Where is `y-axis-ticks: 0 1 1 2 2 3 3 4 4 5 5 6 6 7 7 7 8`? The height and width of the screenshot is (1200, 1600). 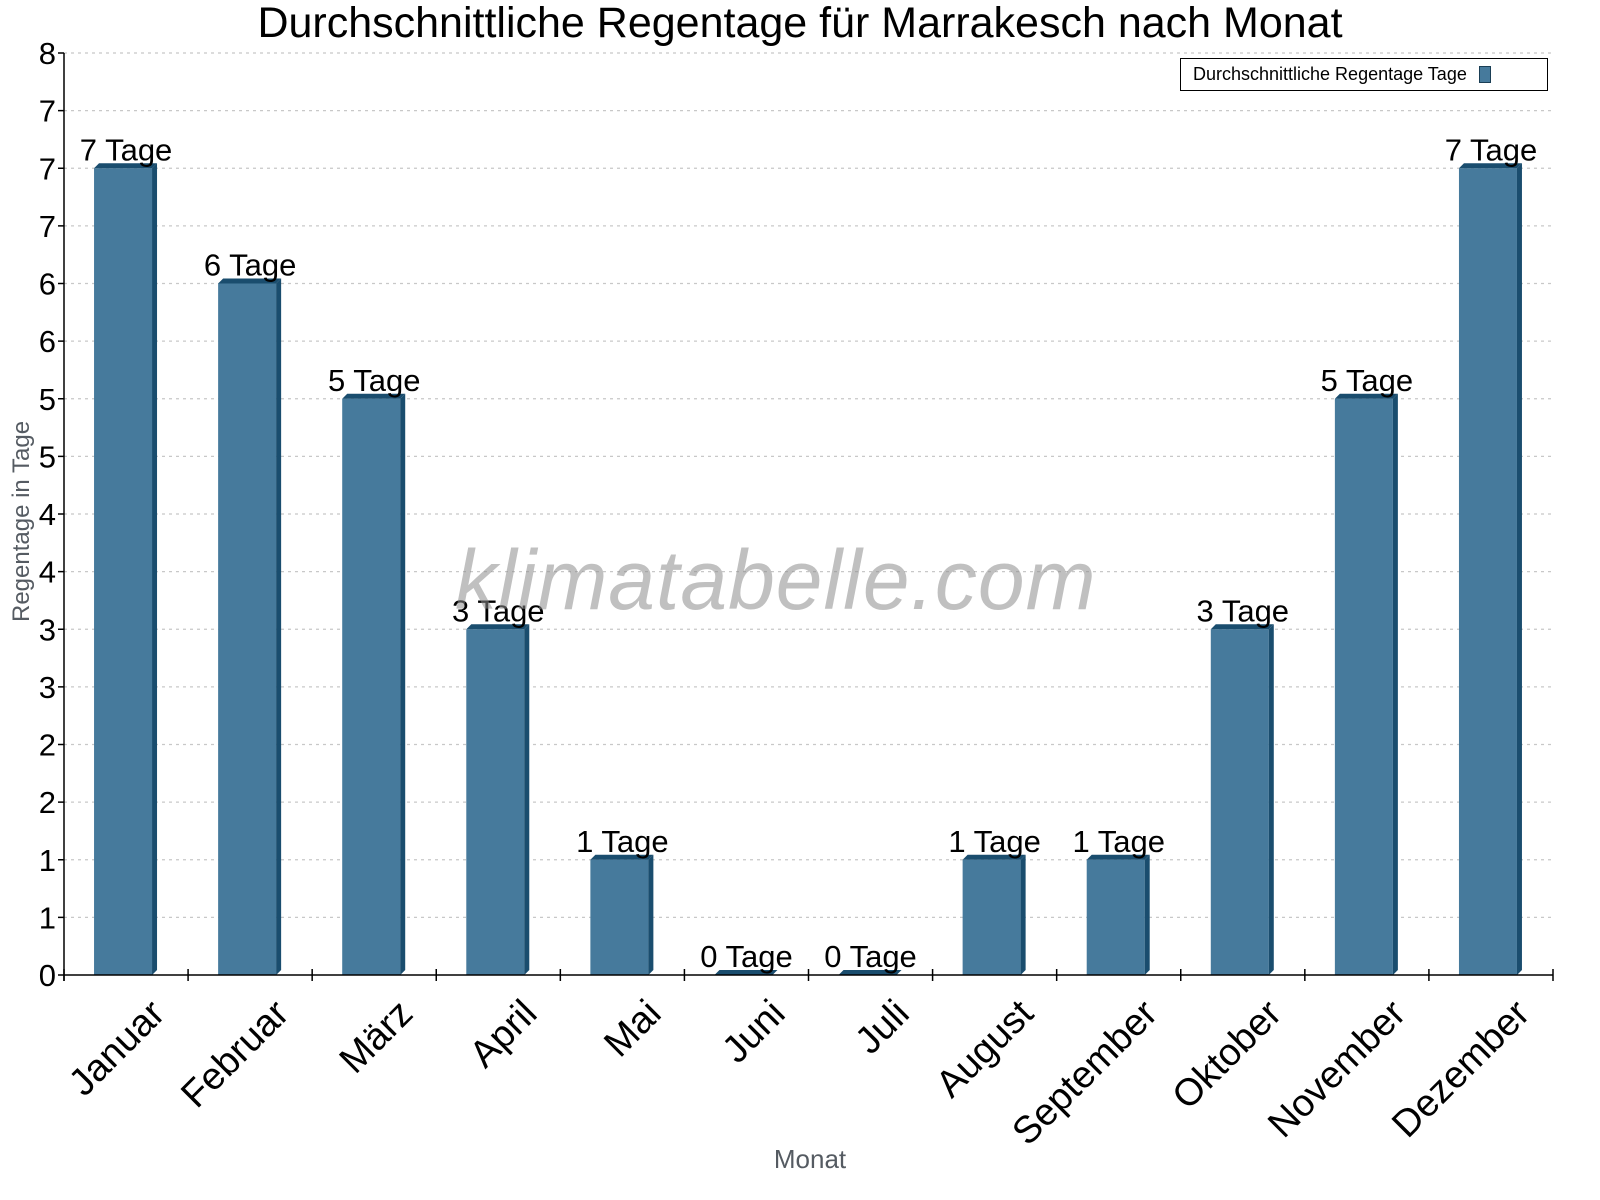 y-axis-ticks: 0 1 1 2 2 3 3 4 4 5 5 6 6 7 7 7 8 is located at coordinates (51, 514).